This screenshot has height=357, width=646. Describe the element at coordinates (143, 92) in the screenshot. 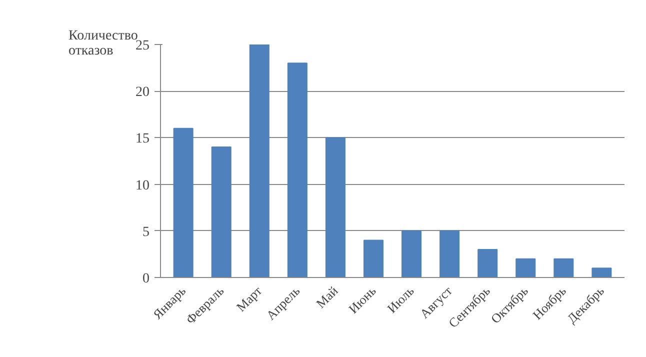

I see `y-tick-label: 20` at that location.